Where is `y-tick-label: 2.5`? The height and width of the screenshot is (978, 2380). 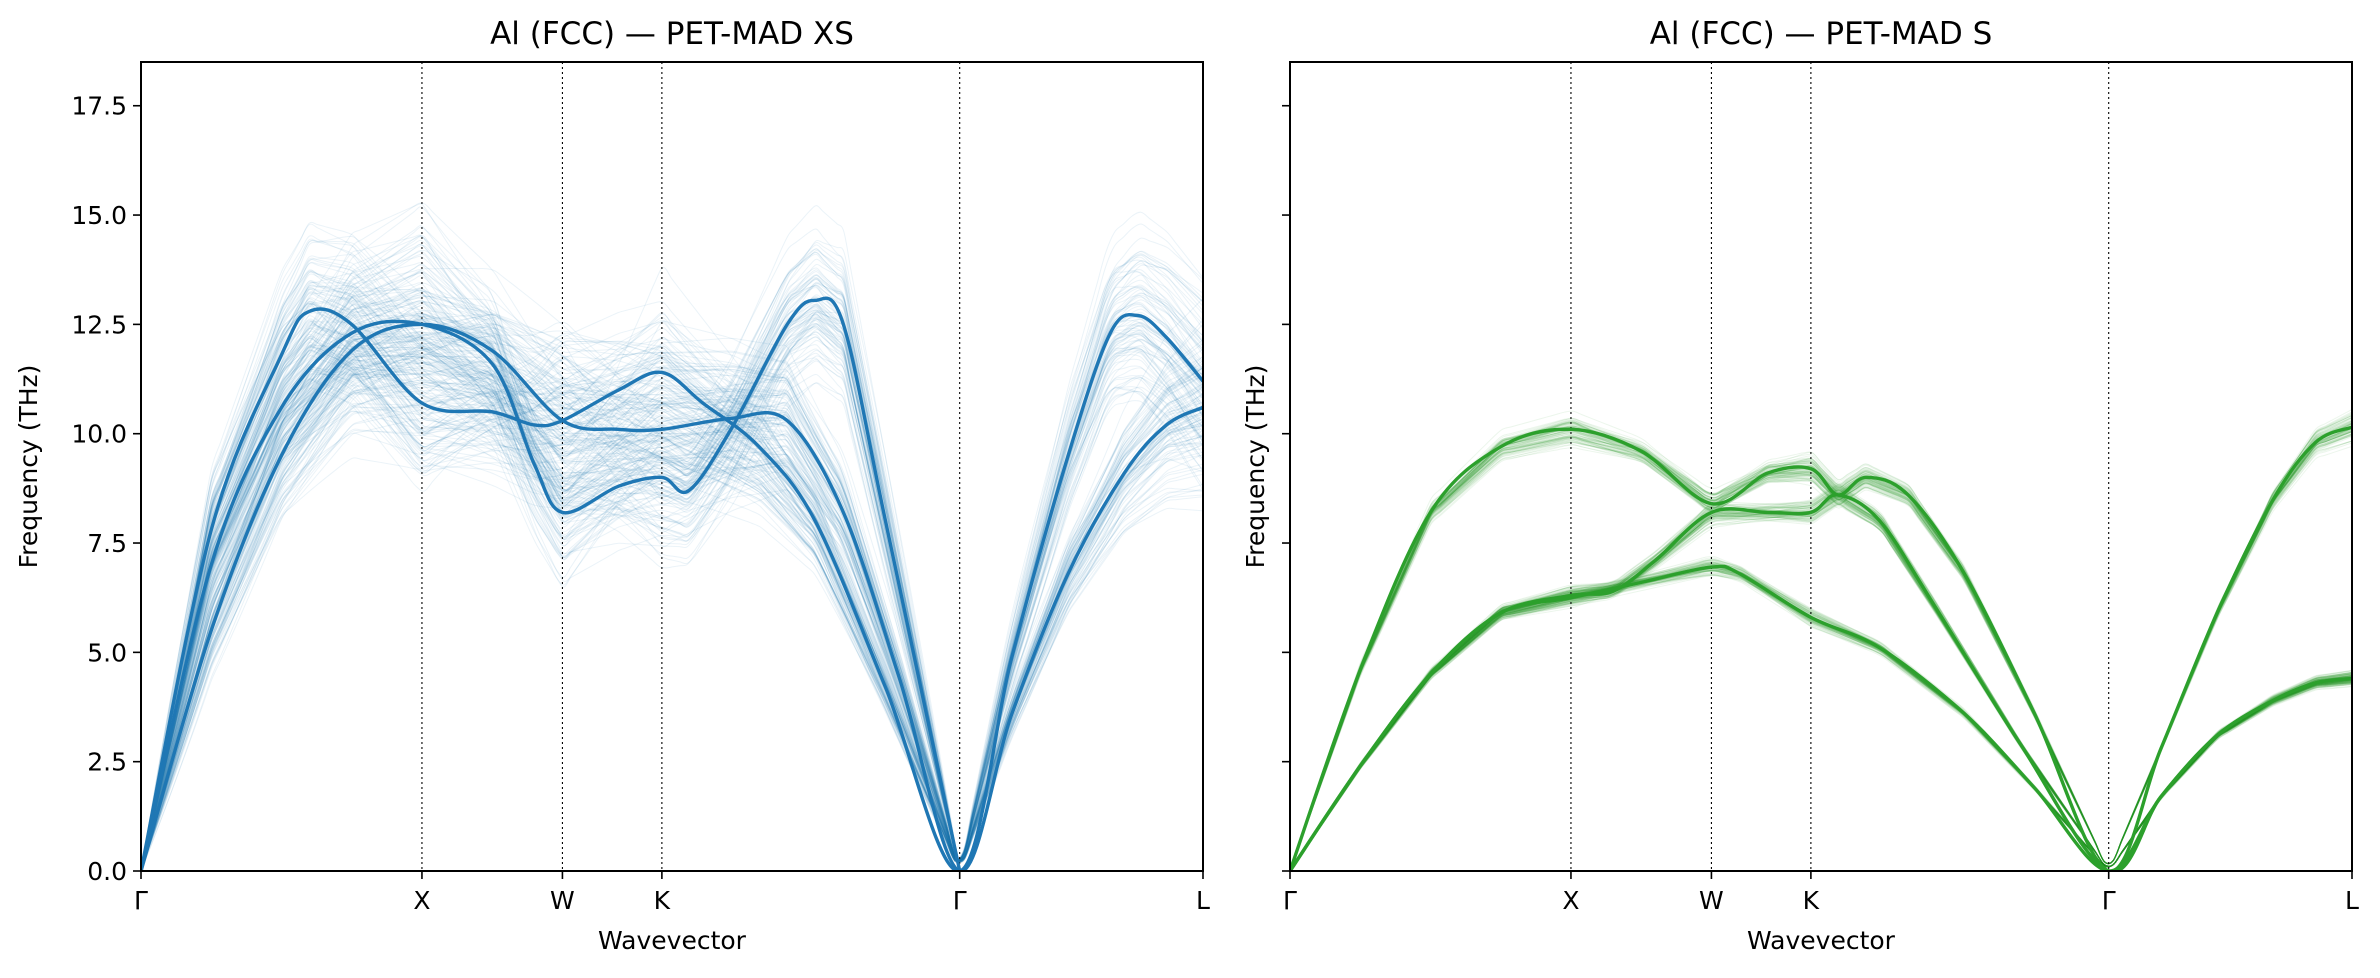 y-tick-label: 2.5 is located at coordinates (107, 762).